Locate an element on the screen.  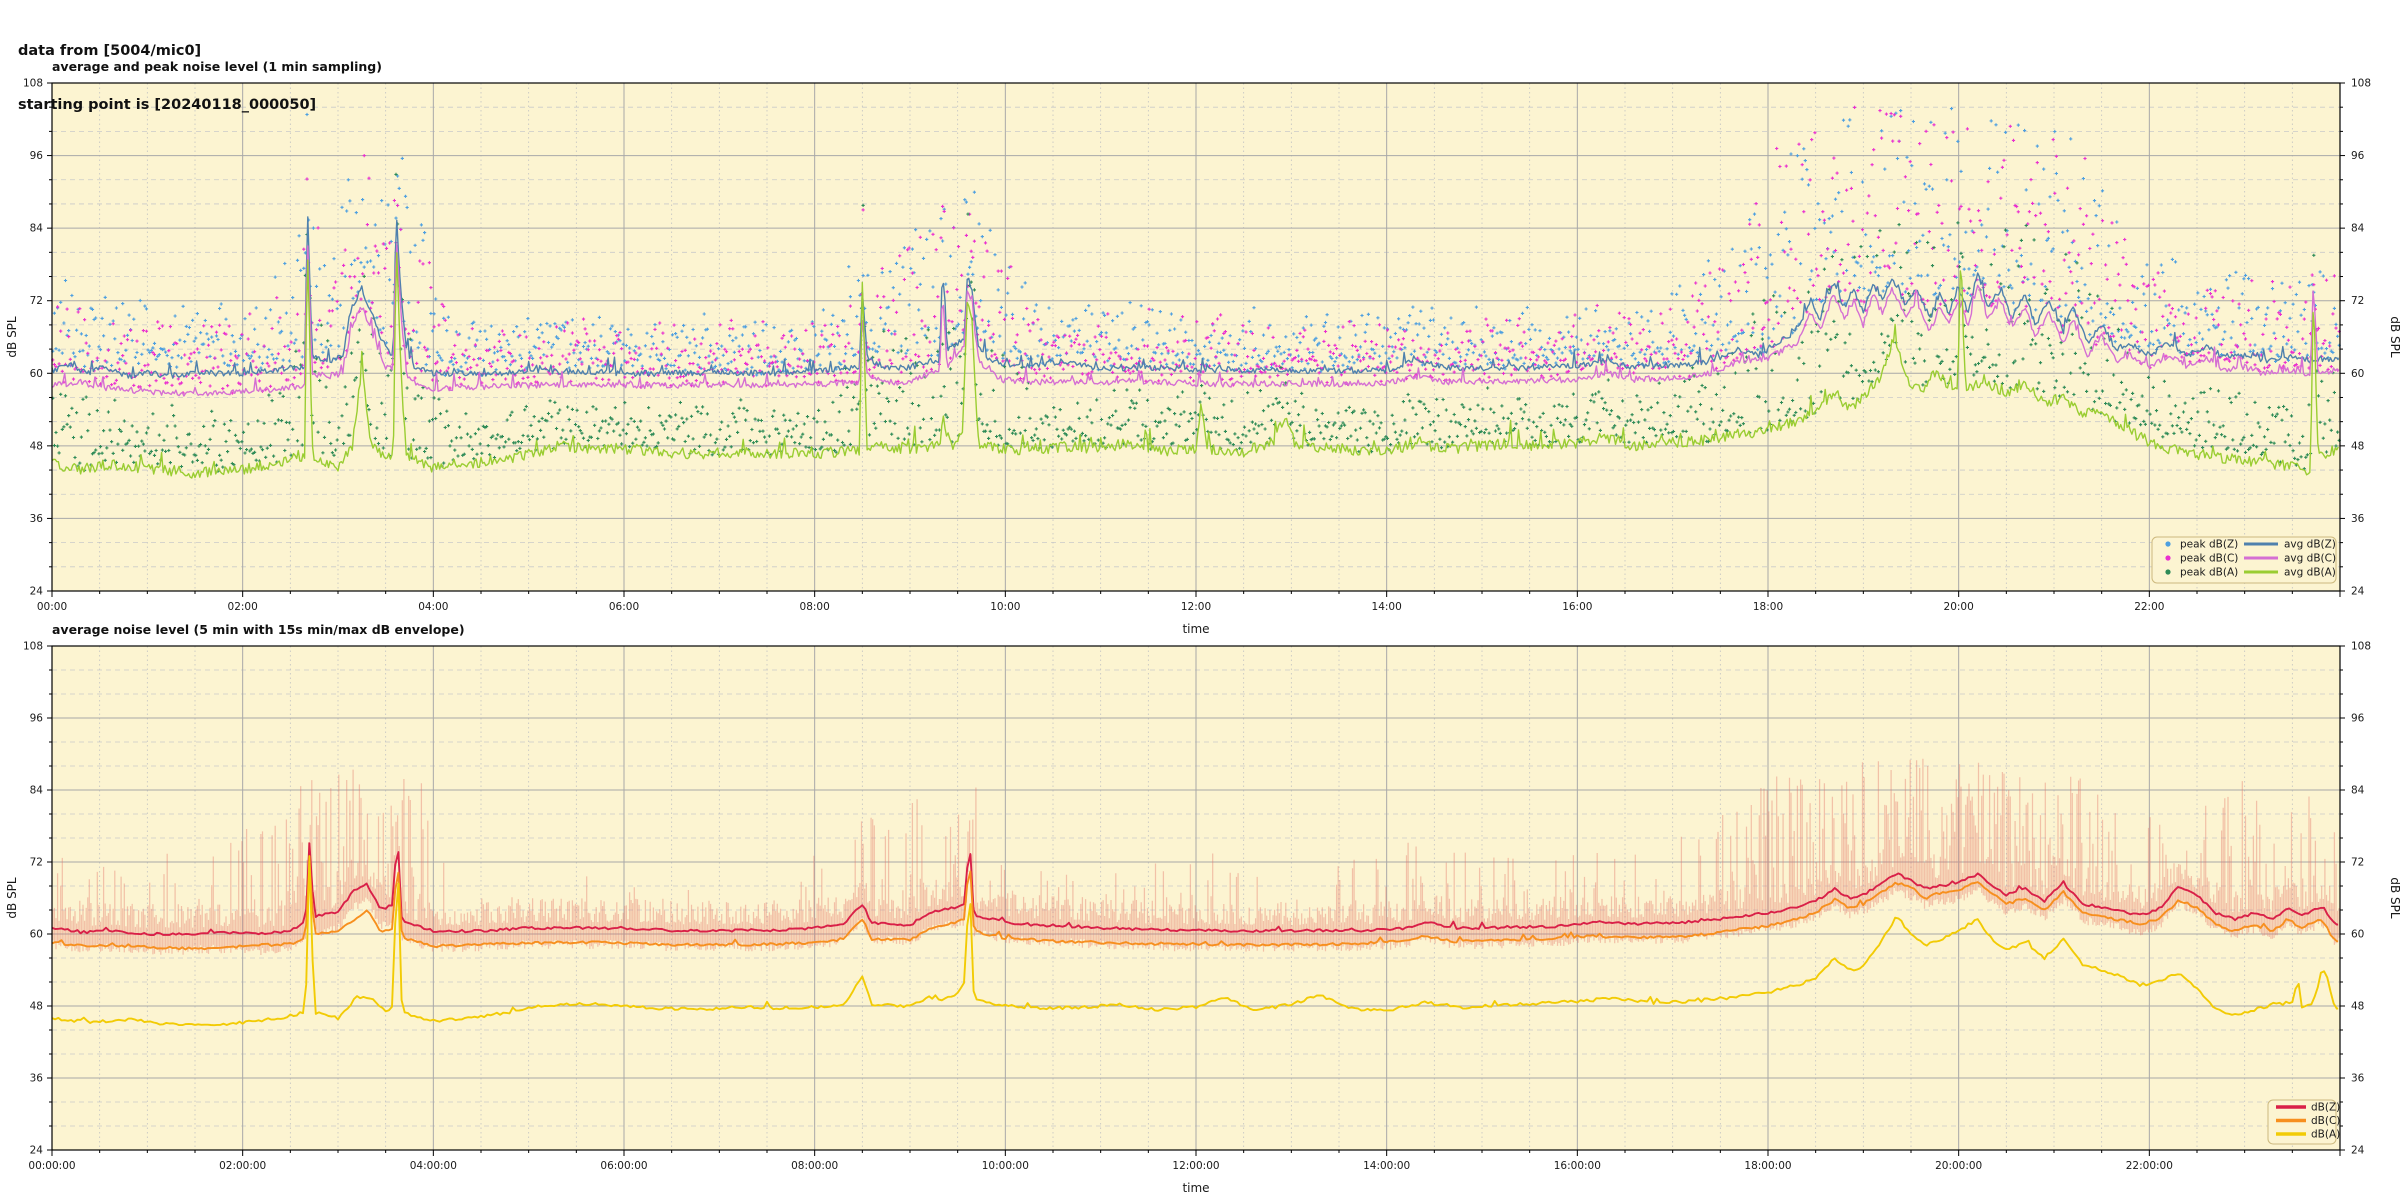
header-line2: starting point is [20240118_000050] is located at coordinates (167, 105).